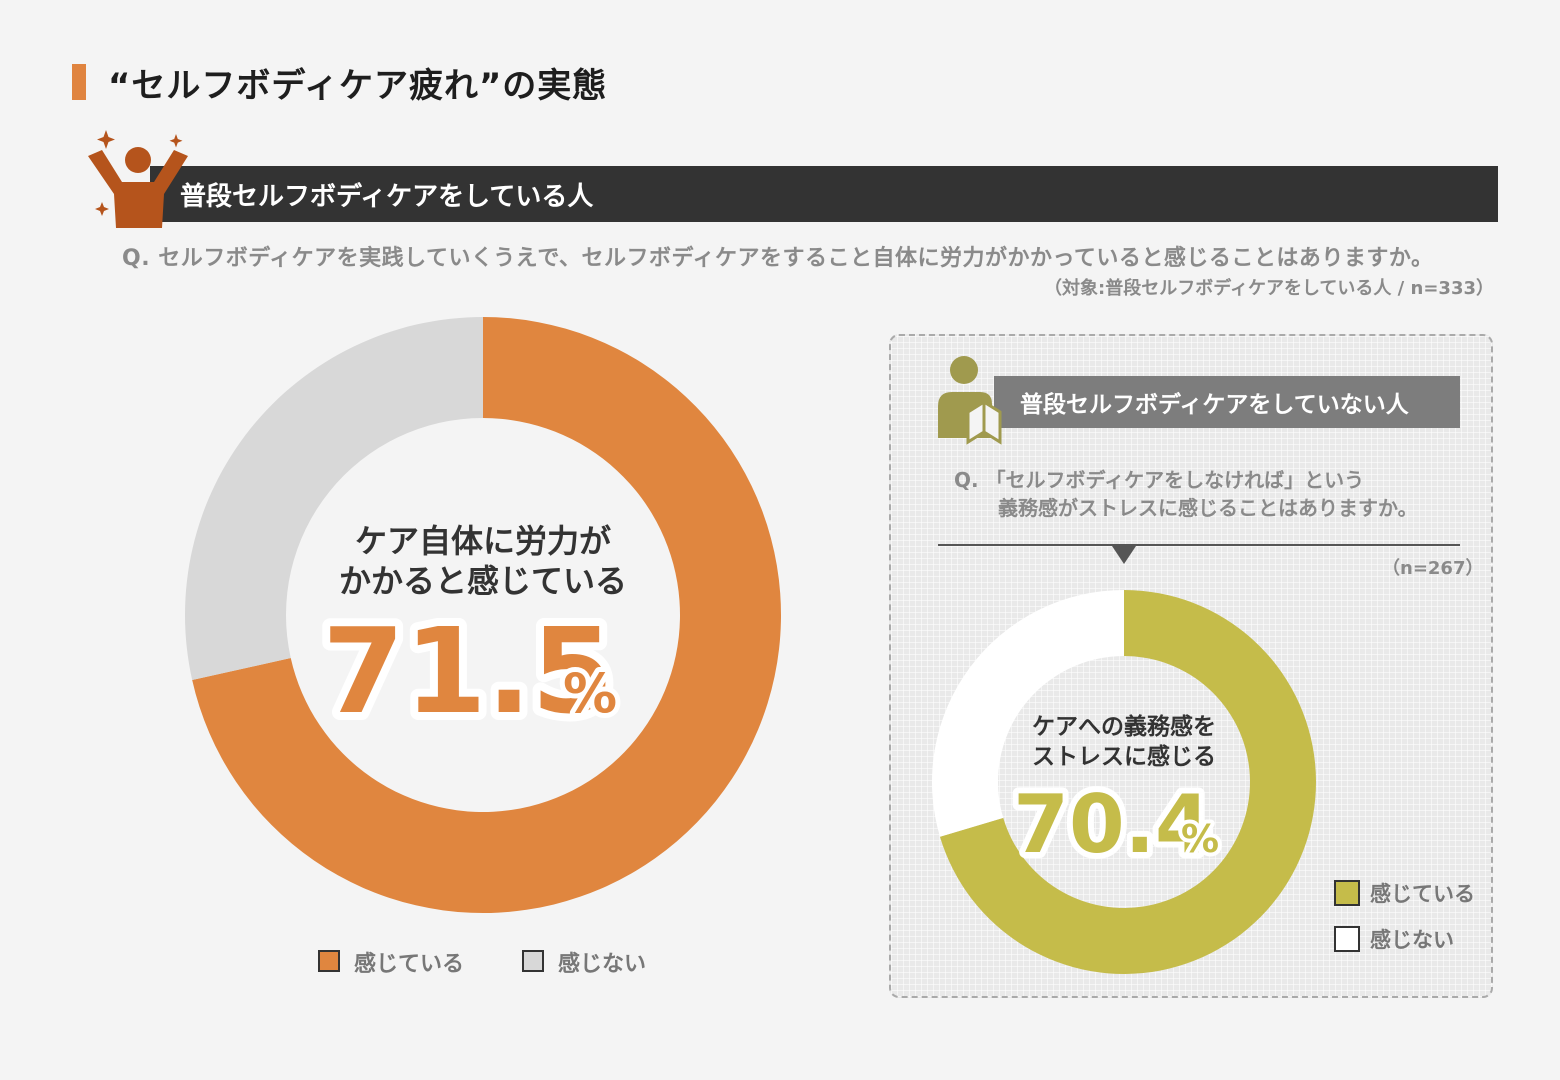 The width and height of the screenshot is (1560, 1080). What do you see at coordinates (590, 693) in the screenshot?
I see `donut1-center-unit: %` at bounding box center [590, 693].